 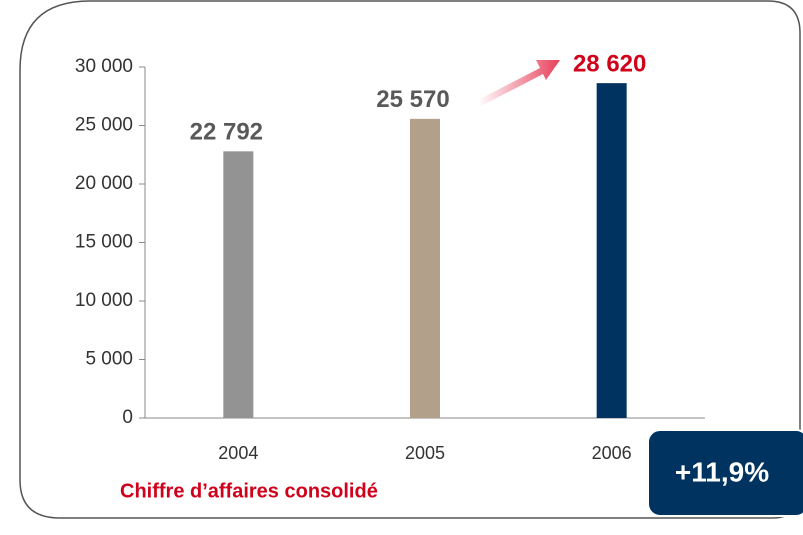 I want to click on value-label: 22 792, so click(x=226, y=132).